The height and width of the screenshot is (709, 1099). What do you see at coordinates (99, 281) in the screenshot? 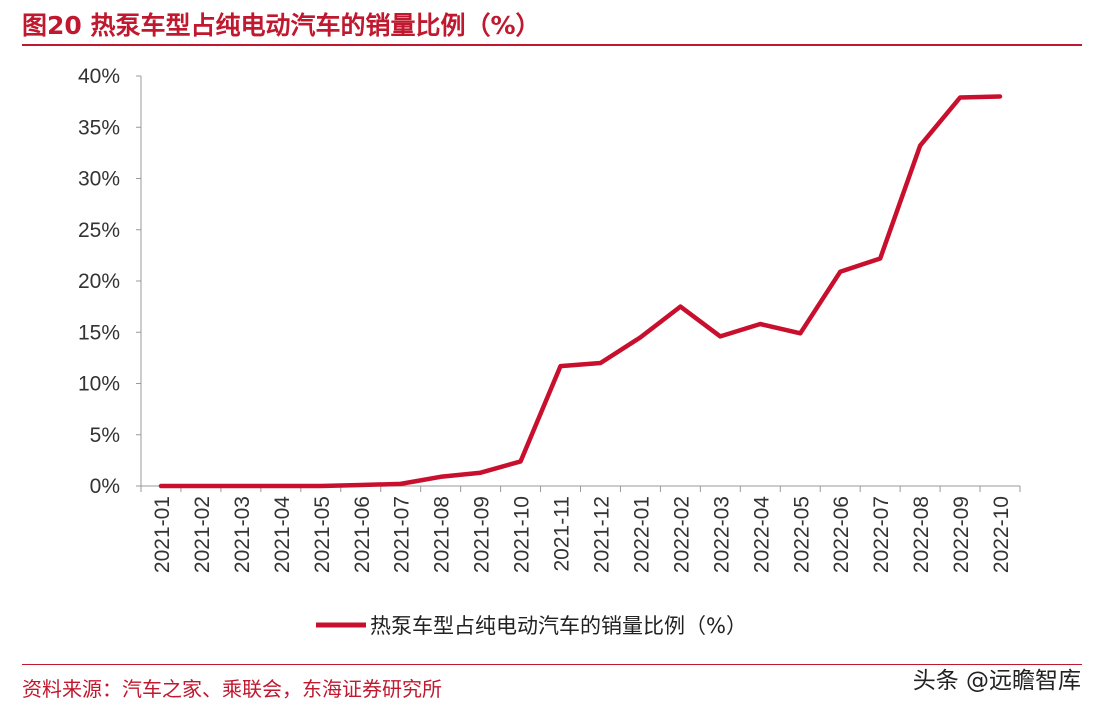
I see `y-tick-label: 20%` at bounding box center [99, 281].